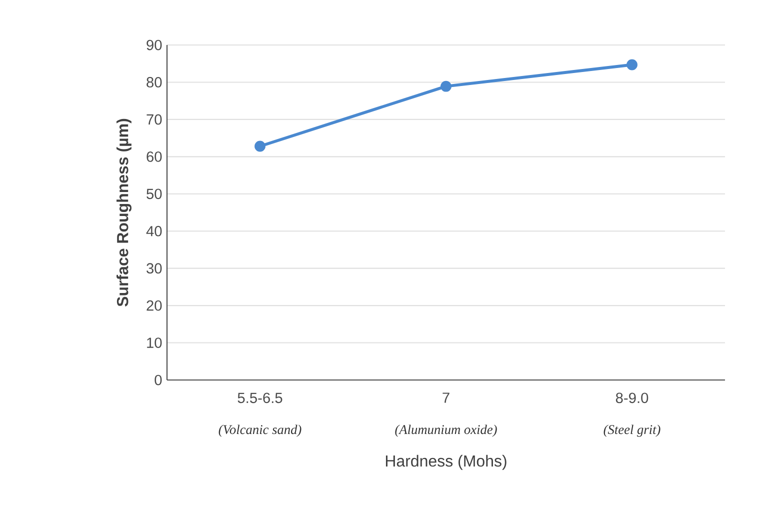 This screenshot has width=773, height=511. Describe the element at coordinates (154, 119) in the screenshot. I see `y-tick-label: 70` at that location.